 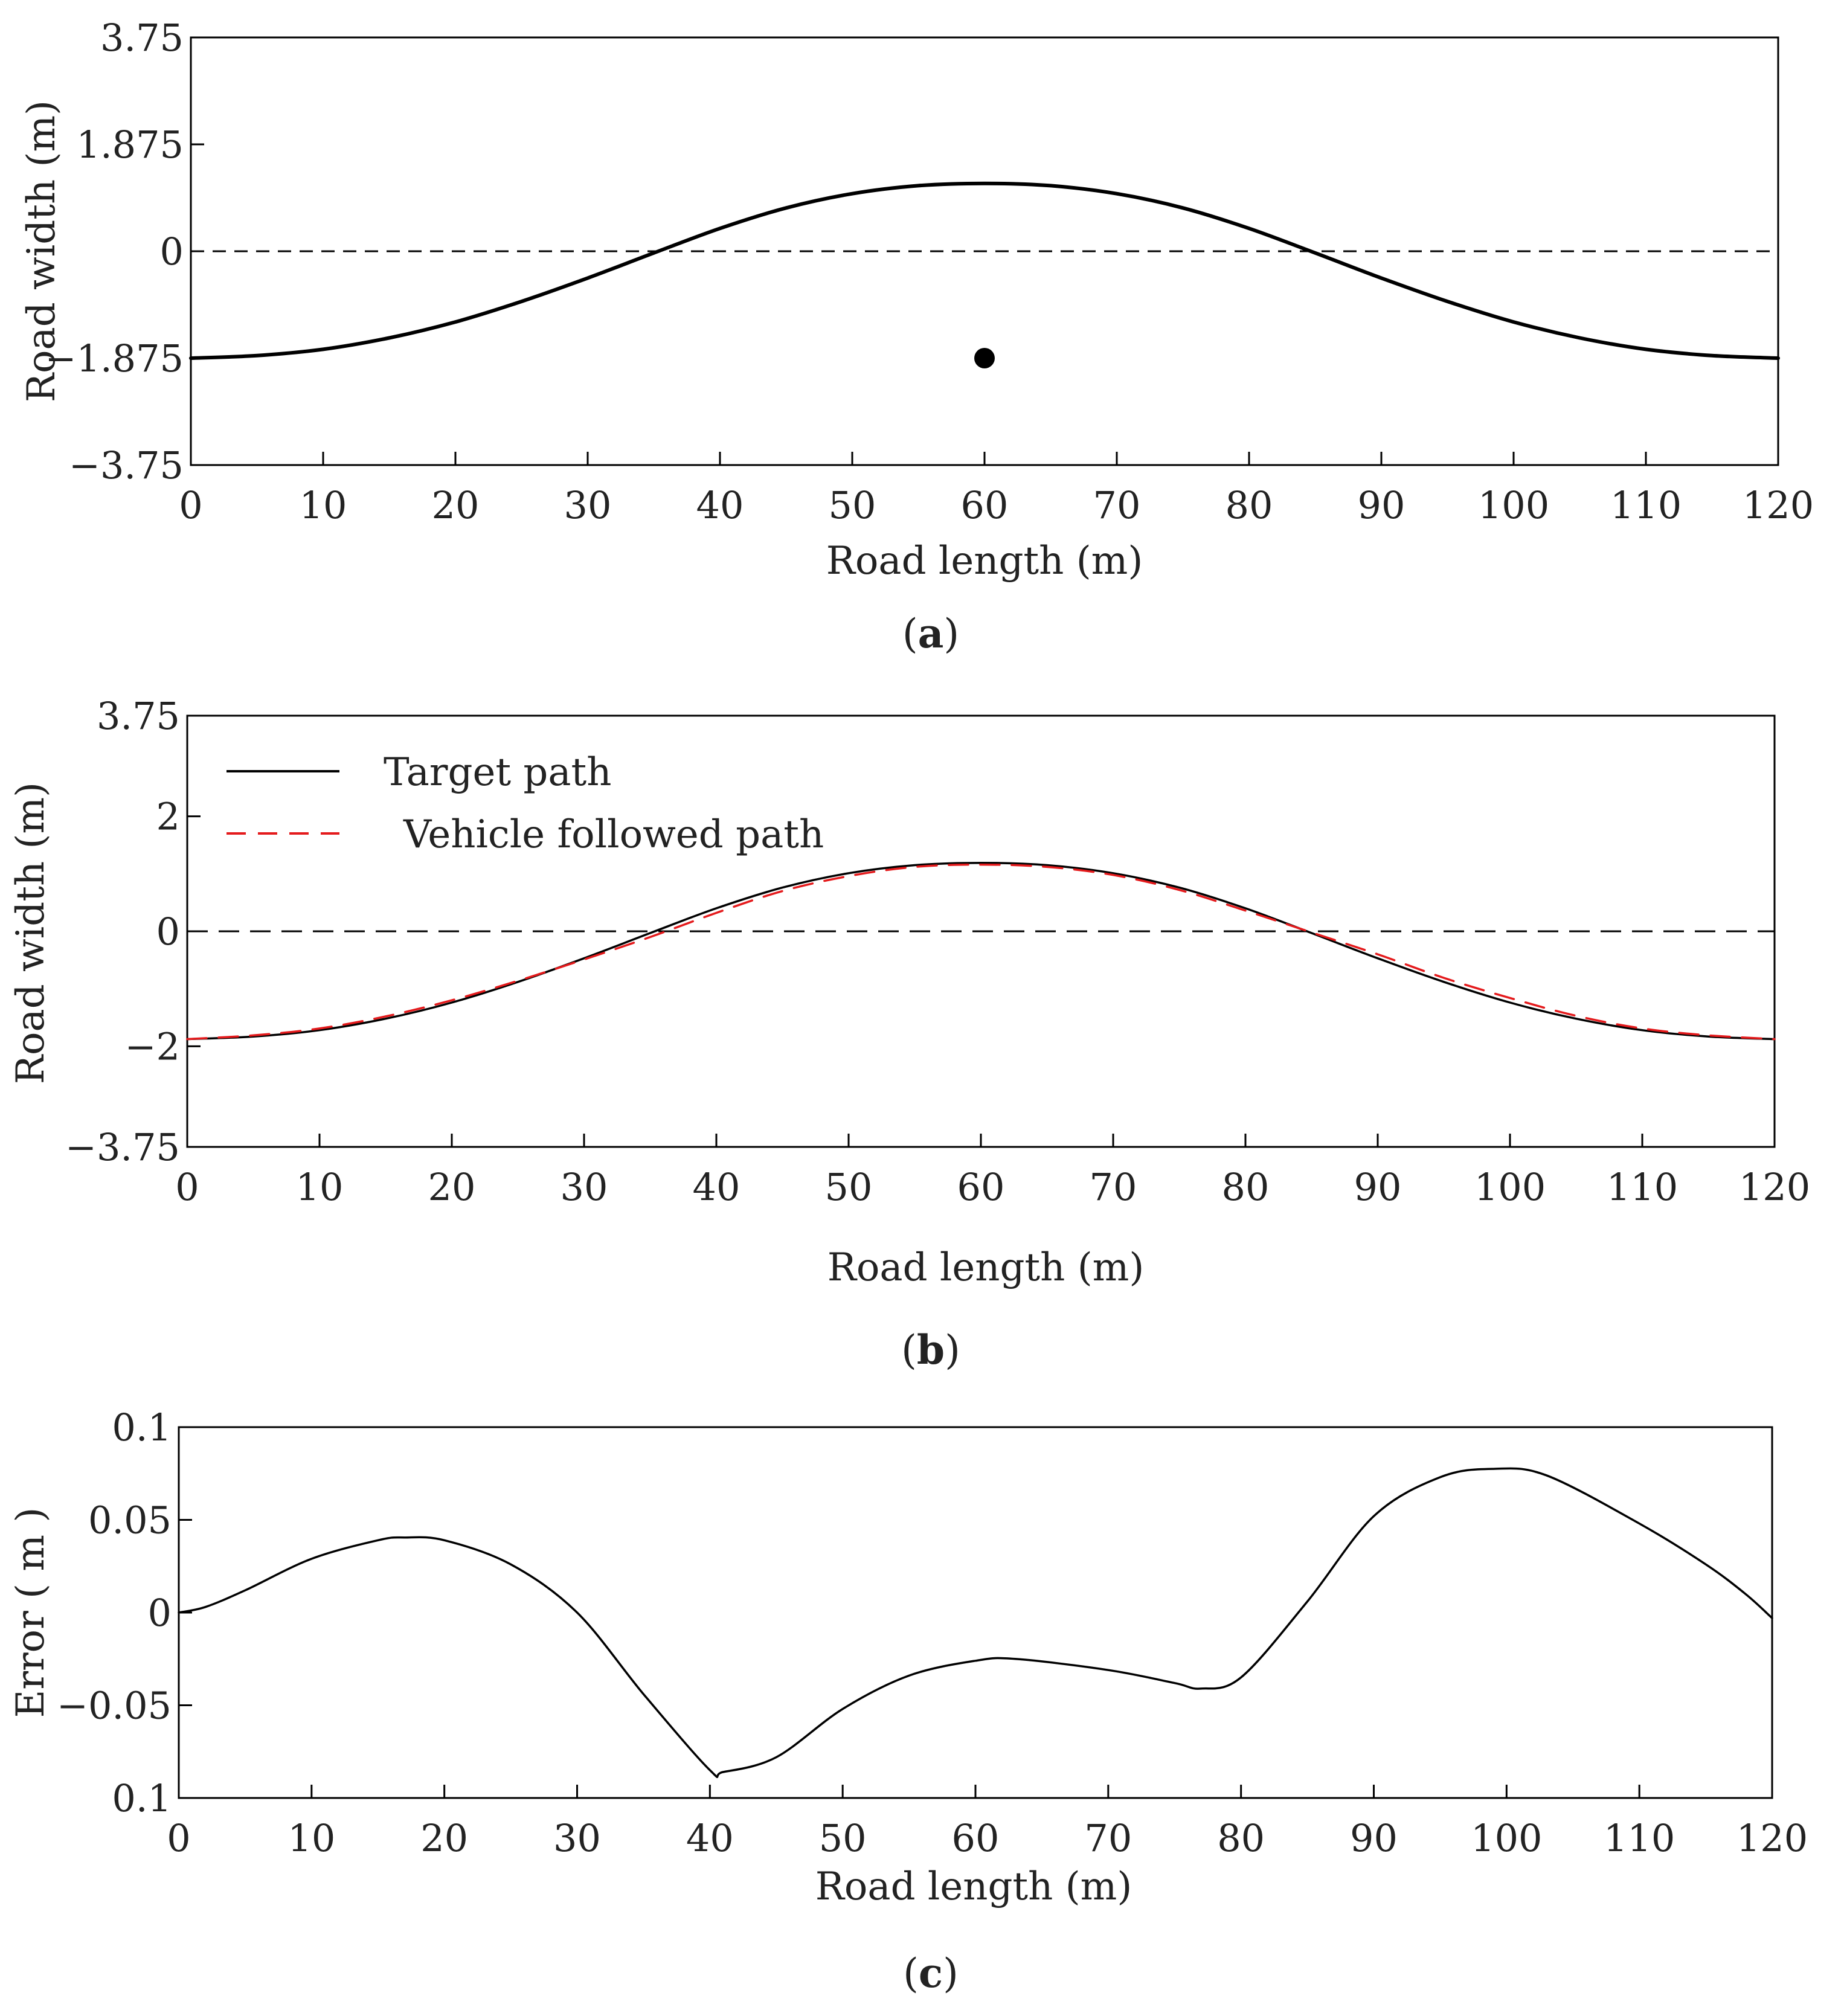 I want to click on panel-caption-c: (c), so click(x=931, y=1973).